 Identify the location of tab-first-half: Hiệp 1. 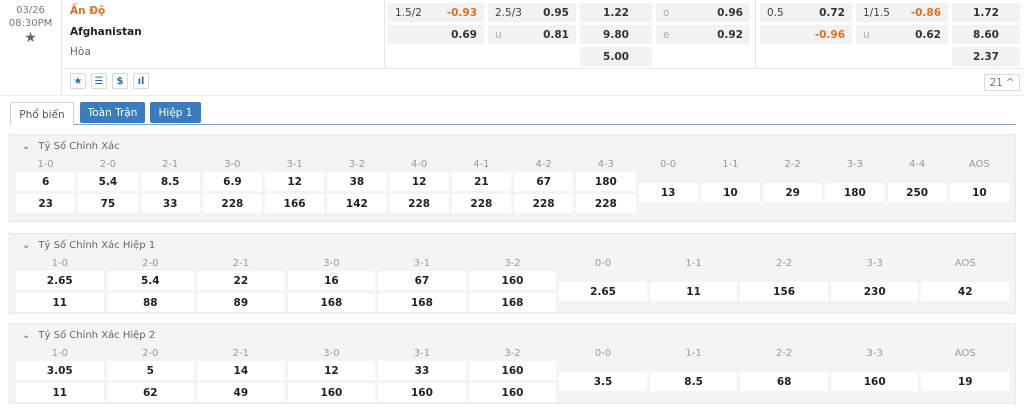
(175, 112).